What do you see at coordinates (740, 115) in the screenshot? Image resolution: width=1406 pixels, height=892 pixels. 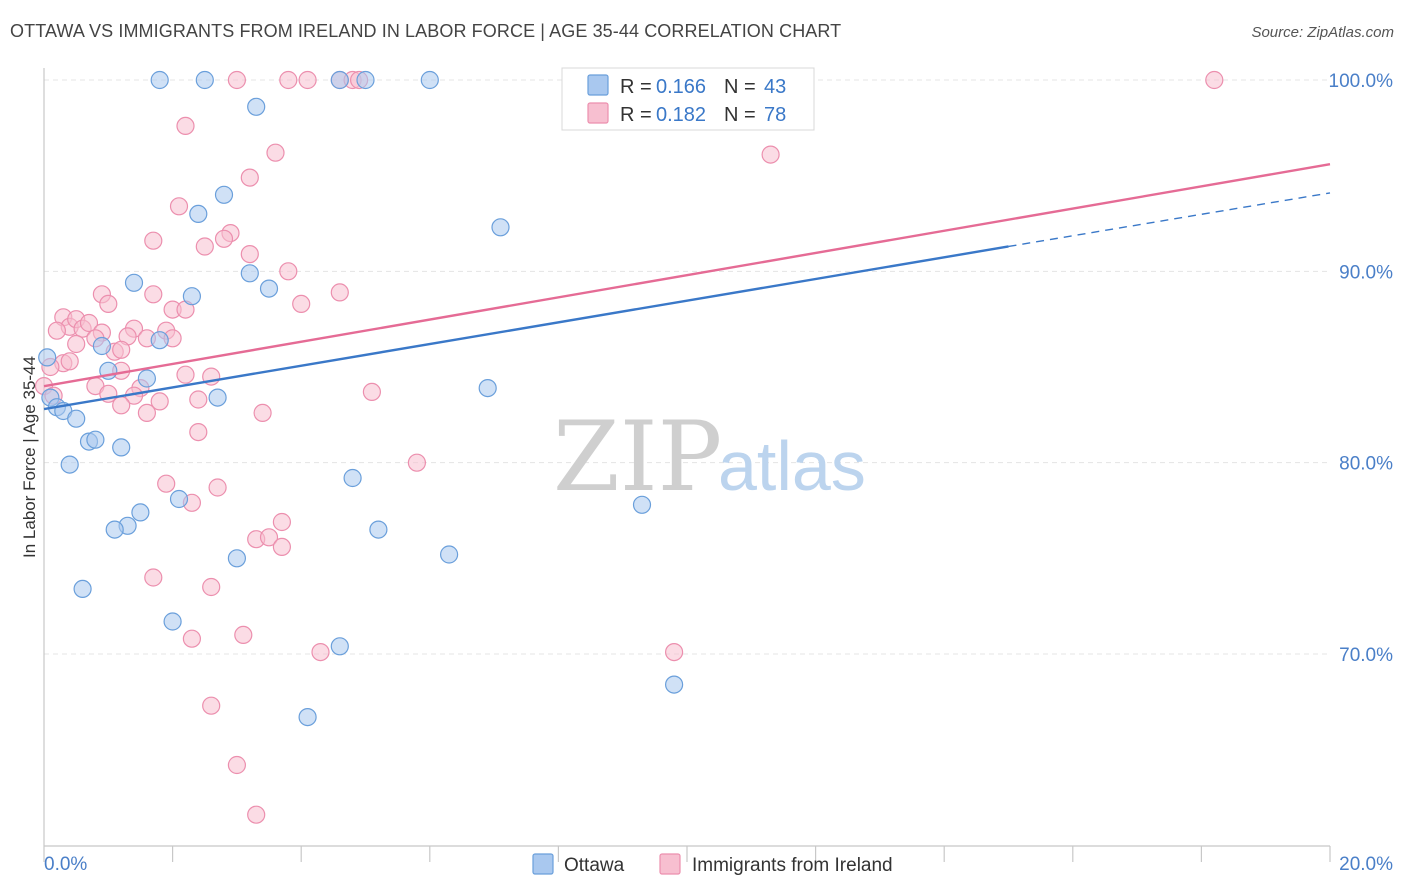 I see `legend-n-label-ireland: N =` at bounding box center [740, 115].